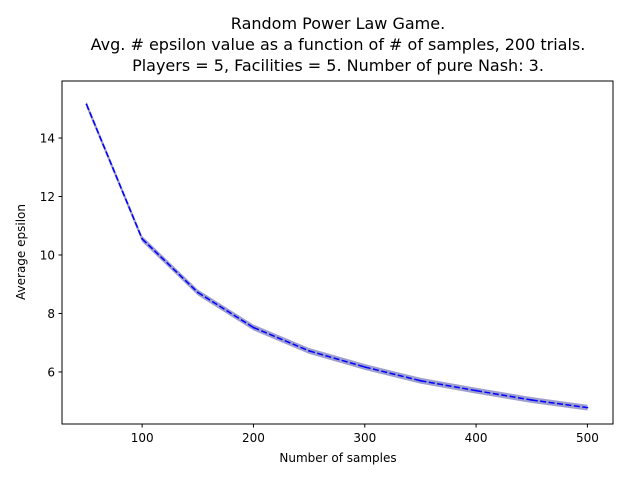  What do you see at coordinates (21, 252) in the screenshot?
I see `y-axis-label: Average epsilon` at bounding box center [21, 252].